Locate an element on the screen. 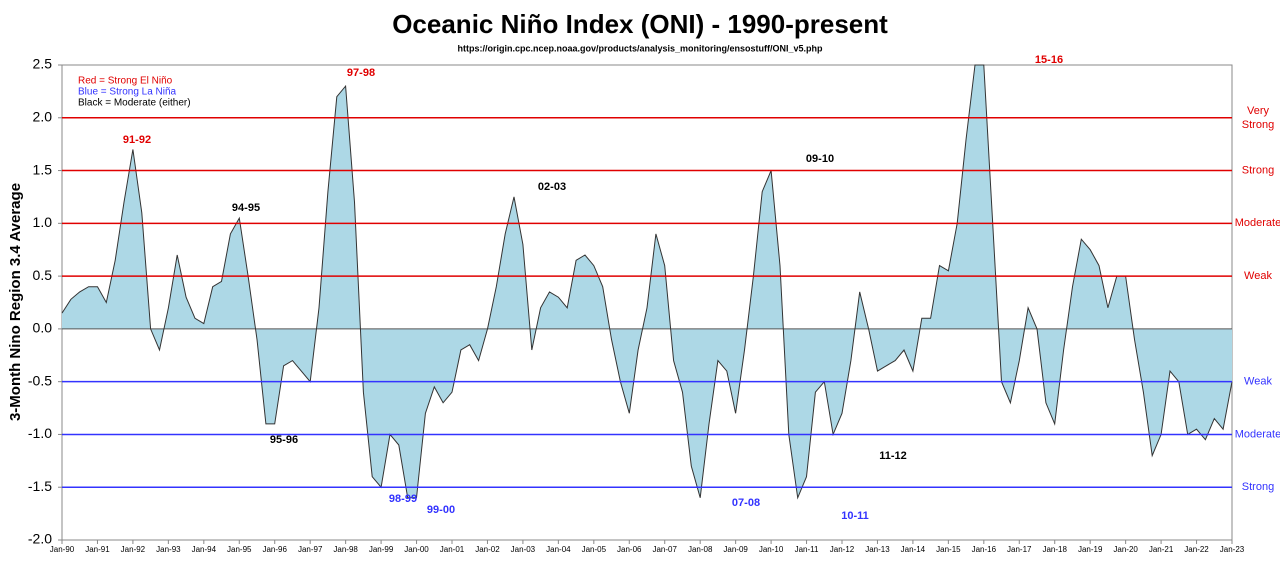 Image resolution: width=1280 pixels, height=580 pixels. x-tick-label: Jan-01 is located at coordinates (452, 549).